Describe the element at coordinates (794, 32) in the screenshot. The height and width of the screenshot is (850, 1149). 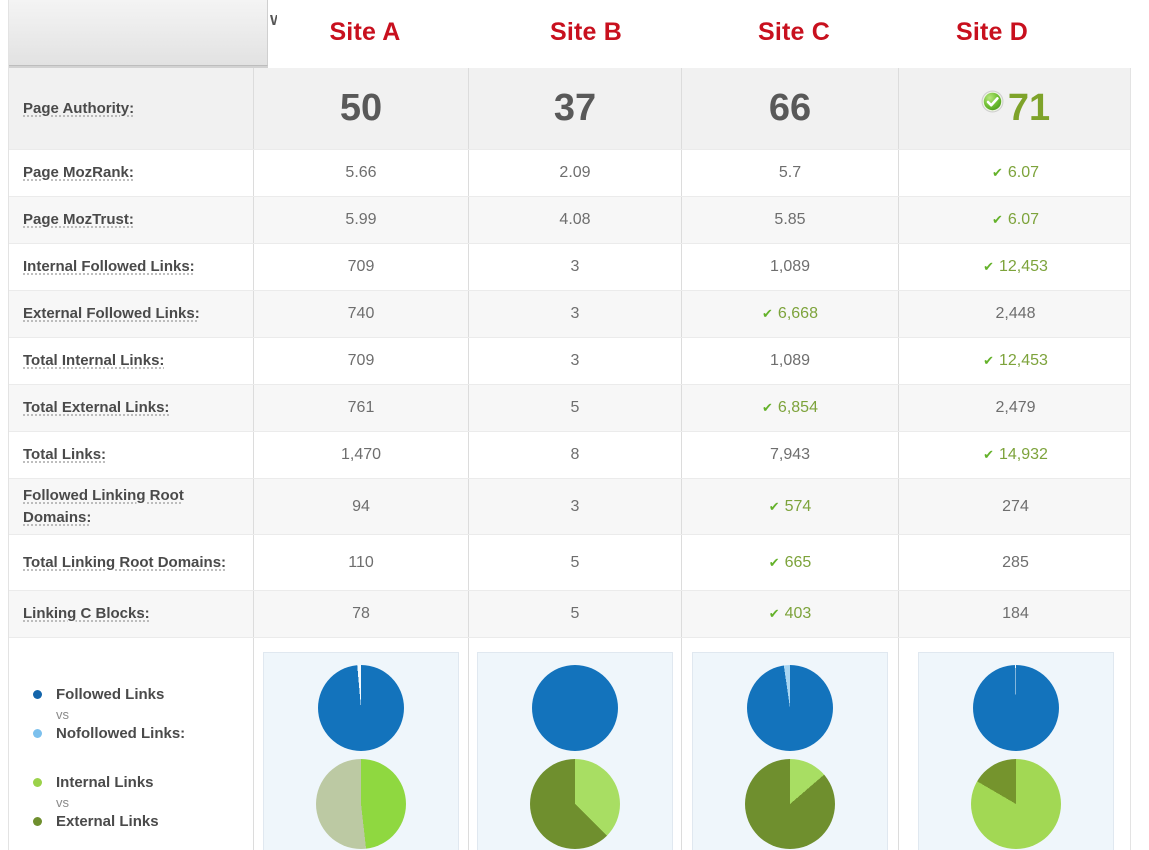
I see `site-c-header: Site C` at that location.